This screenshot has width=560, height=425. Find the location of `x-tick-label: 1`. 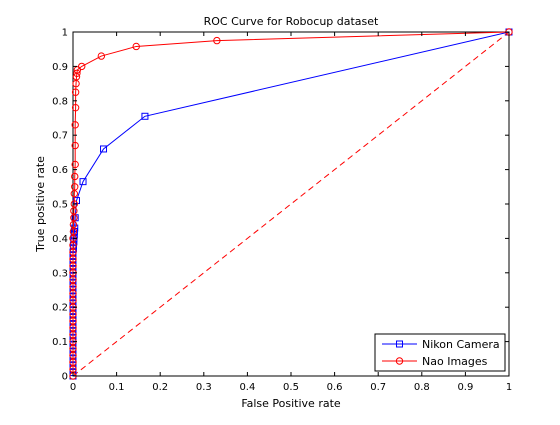

x-tick-label: 1 is located at coordinates (509, 387).